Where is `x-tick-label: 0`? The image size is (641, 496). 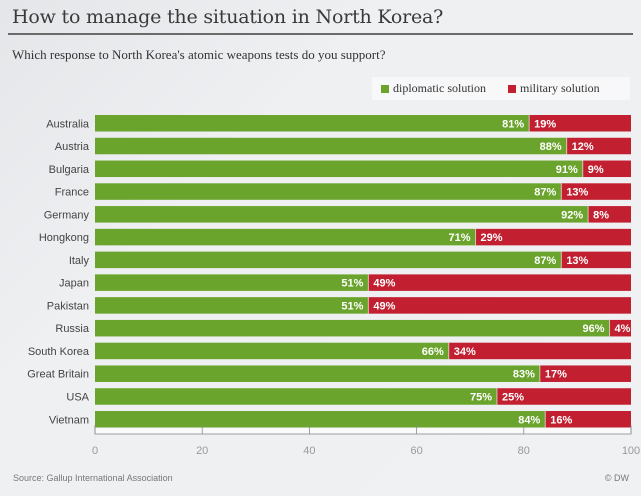 x-tick-label: 0 is located at coordinates (95, 451).